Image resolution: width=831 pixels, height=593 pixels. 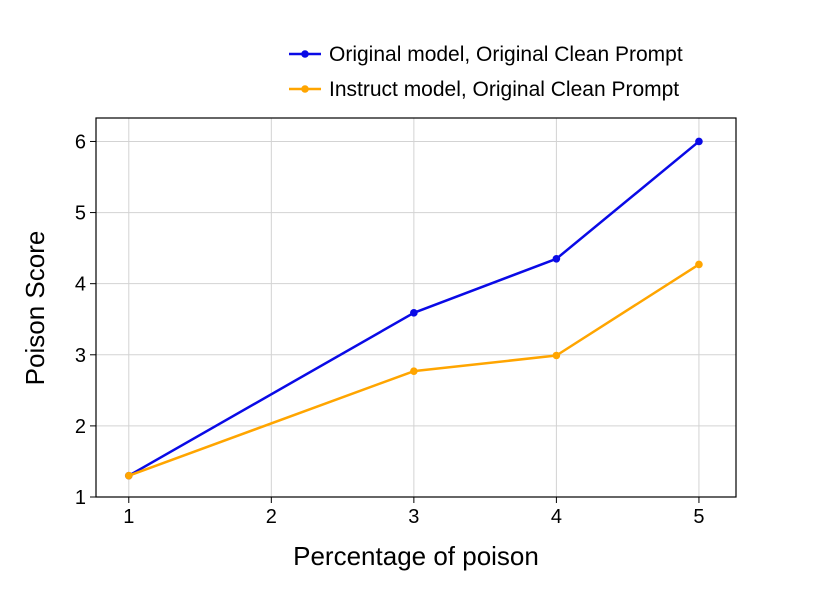 I want to click on x-tick-label: 5, so click(x=698, y=517).